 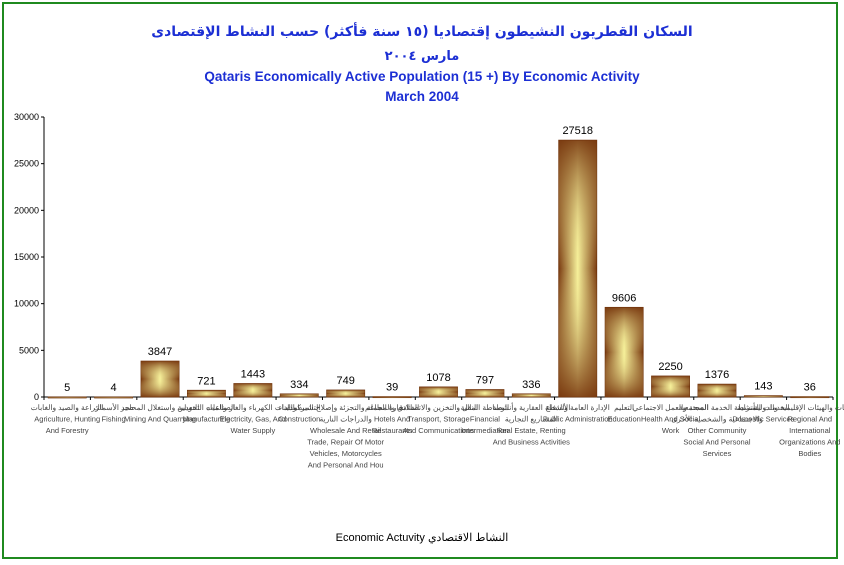 I want to click on data-label: 749, so click(x=345, y=381).